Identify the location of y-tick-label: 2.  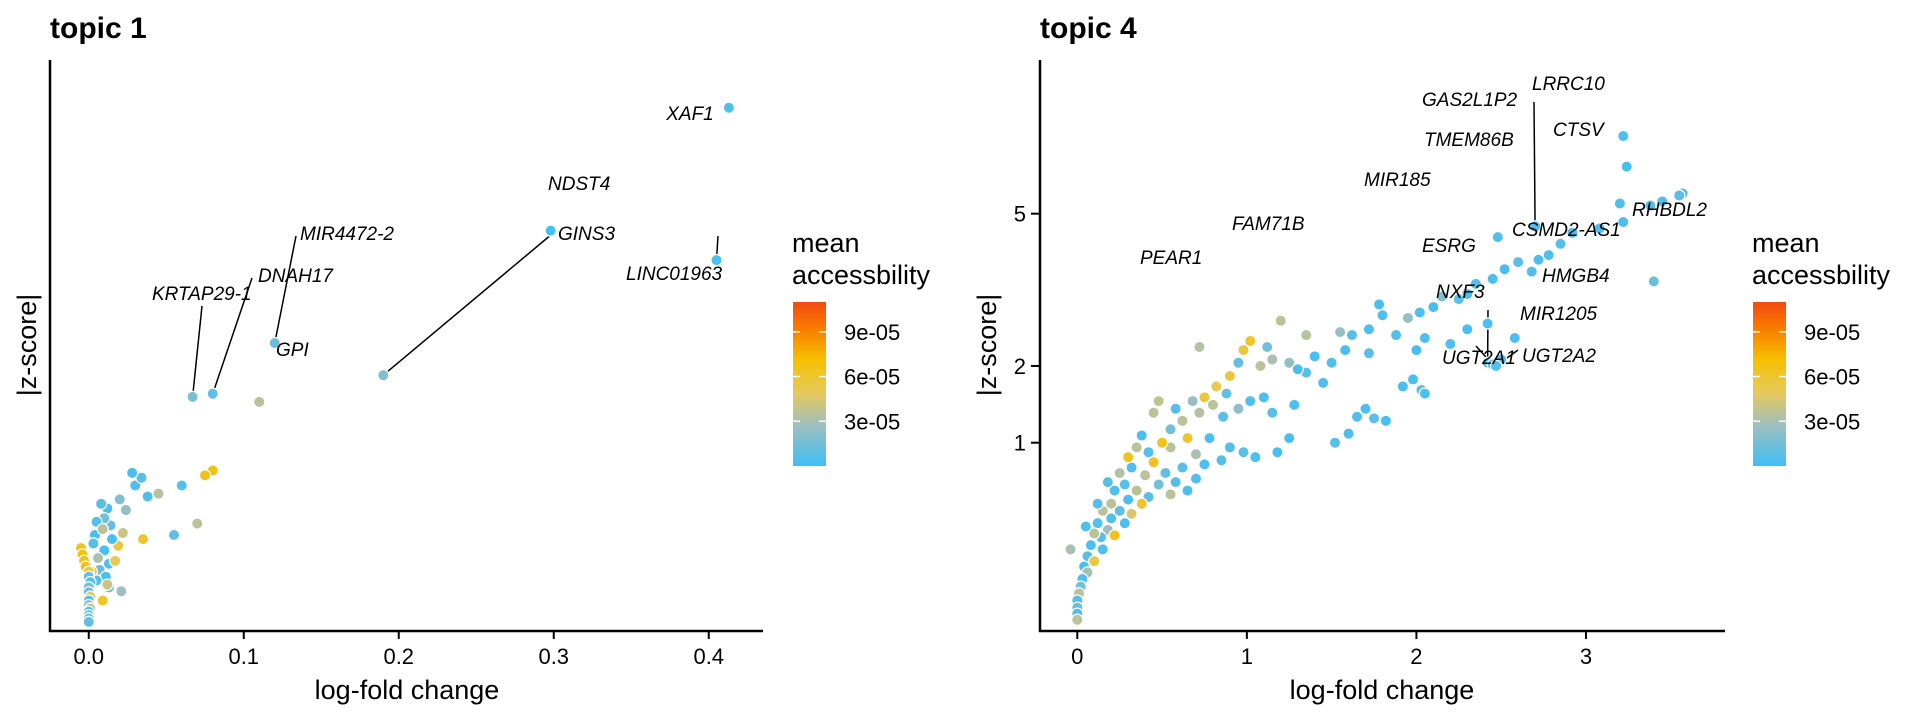
(1020, 366).